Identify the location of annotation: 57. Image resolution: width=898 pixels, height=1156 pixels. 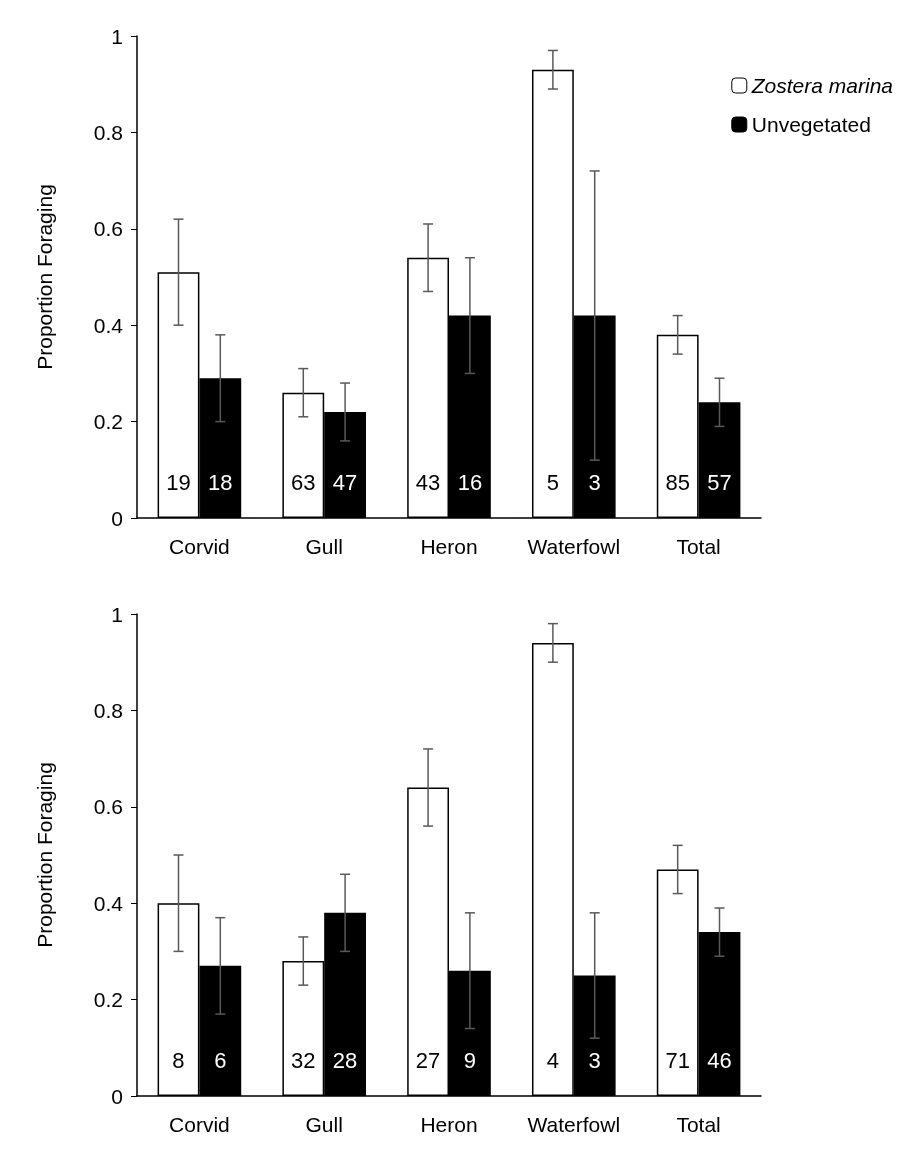
(719, 483).